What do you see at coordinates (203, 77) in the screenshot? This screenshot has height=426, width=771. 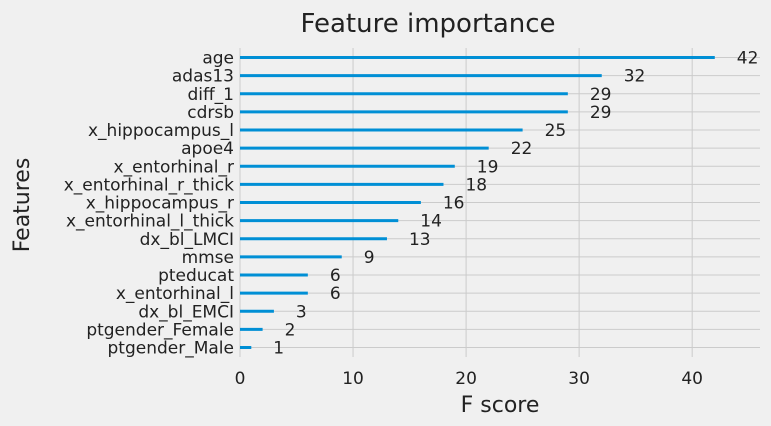 I see `category-label: adas13` at bounding box center [203, 77].